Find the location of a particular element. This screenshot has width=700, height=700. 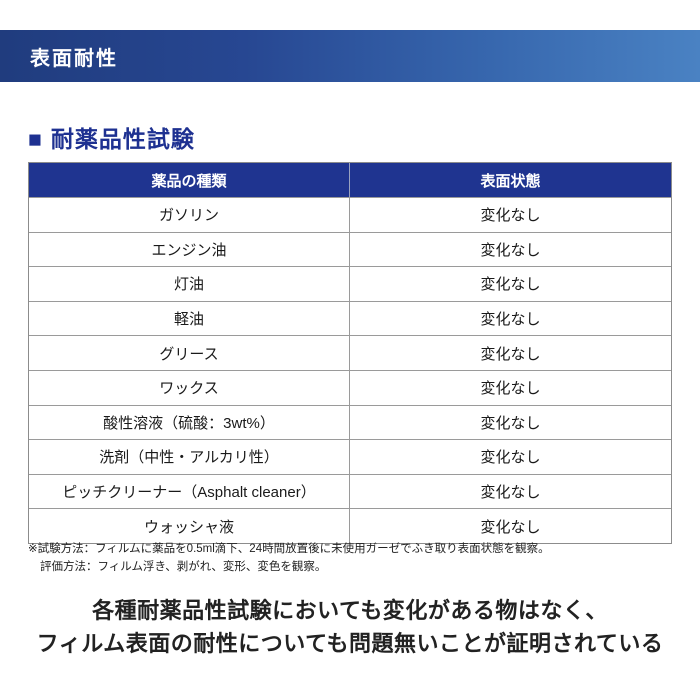

chemical-name-cell: ガソリン is located at coordinates (189, 215).